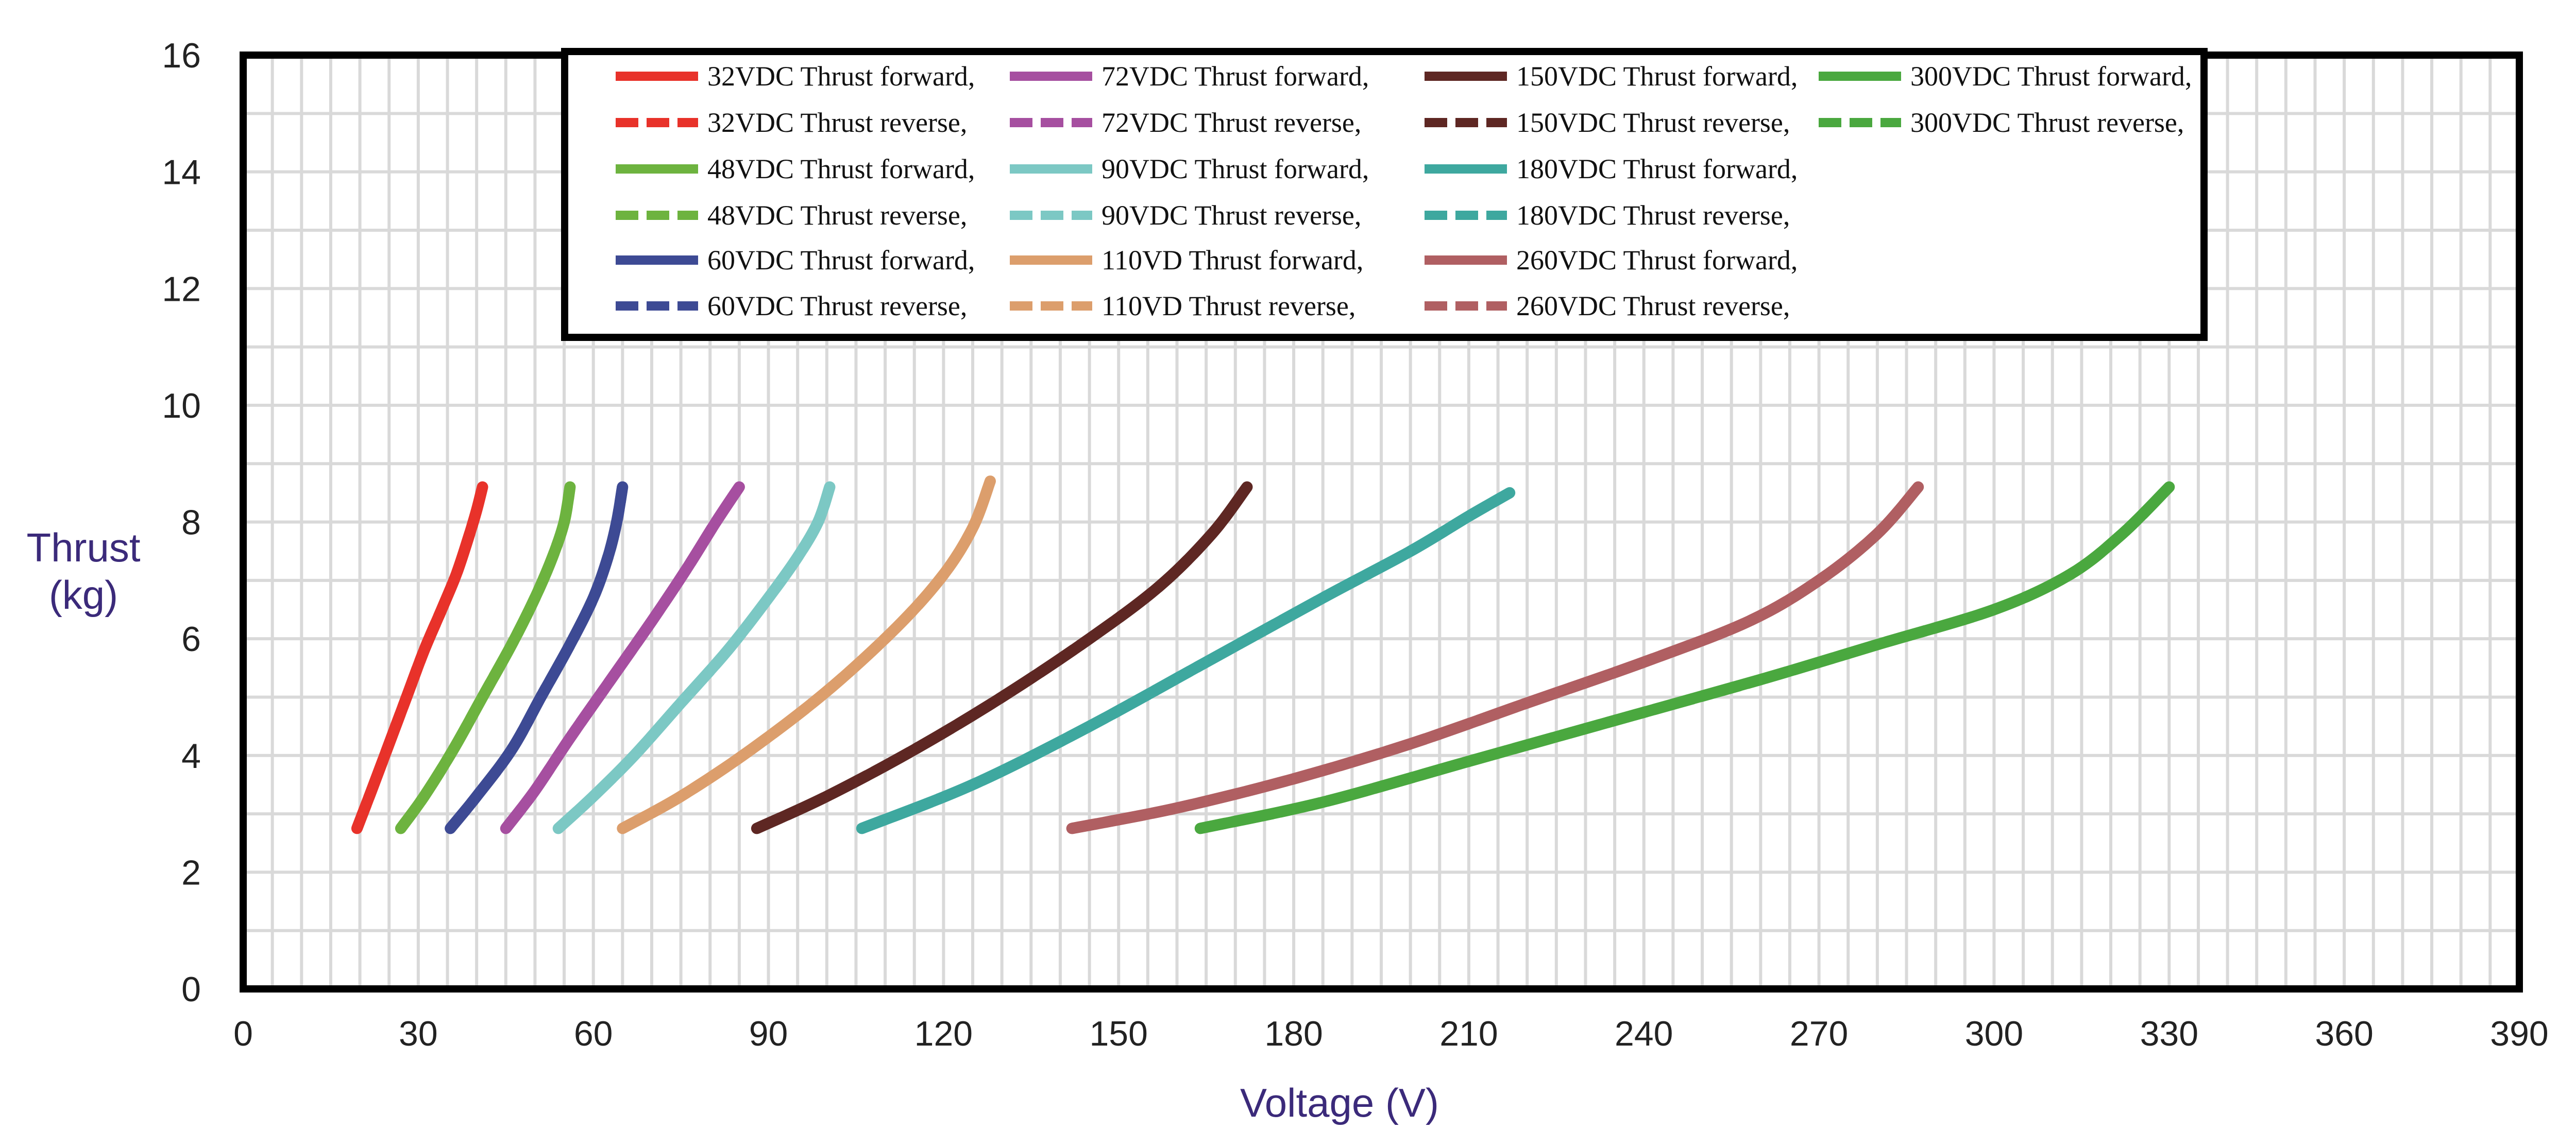  Describe the element at coordinates (1994, 1034) in the screenshot. I see `x-tick-label: 300` at that location.